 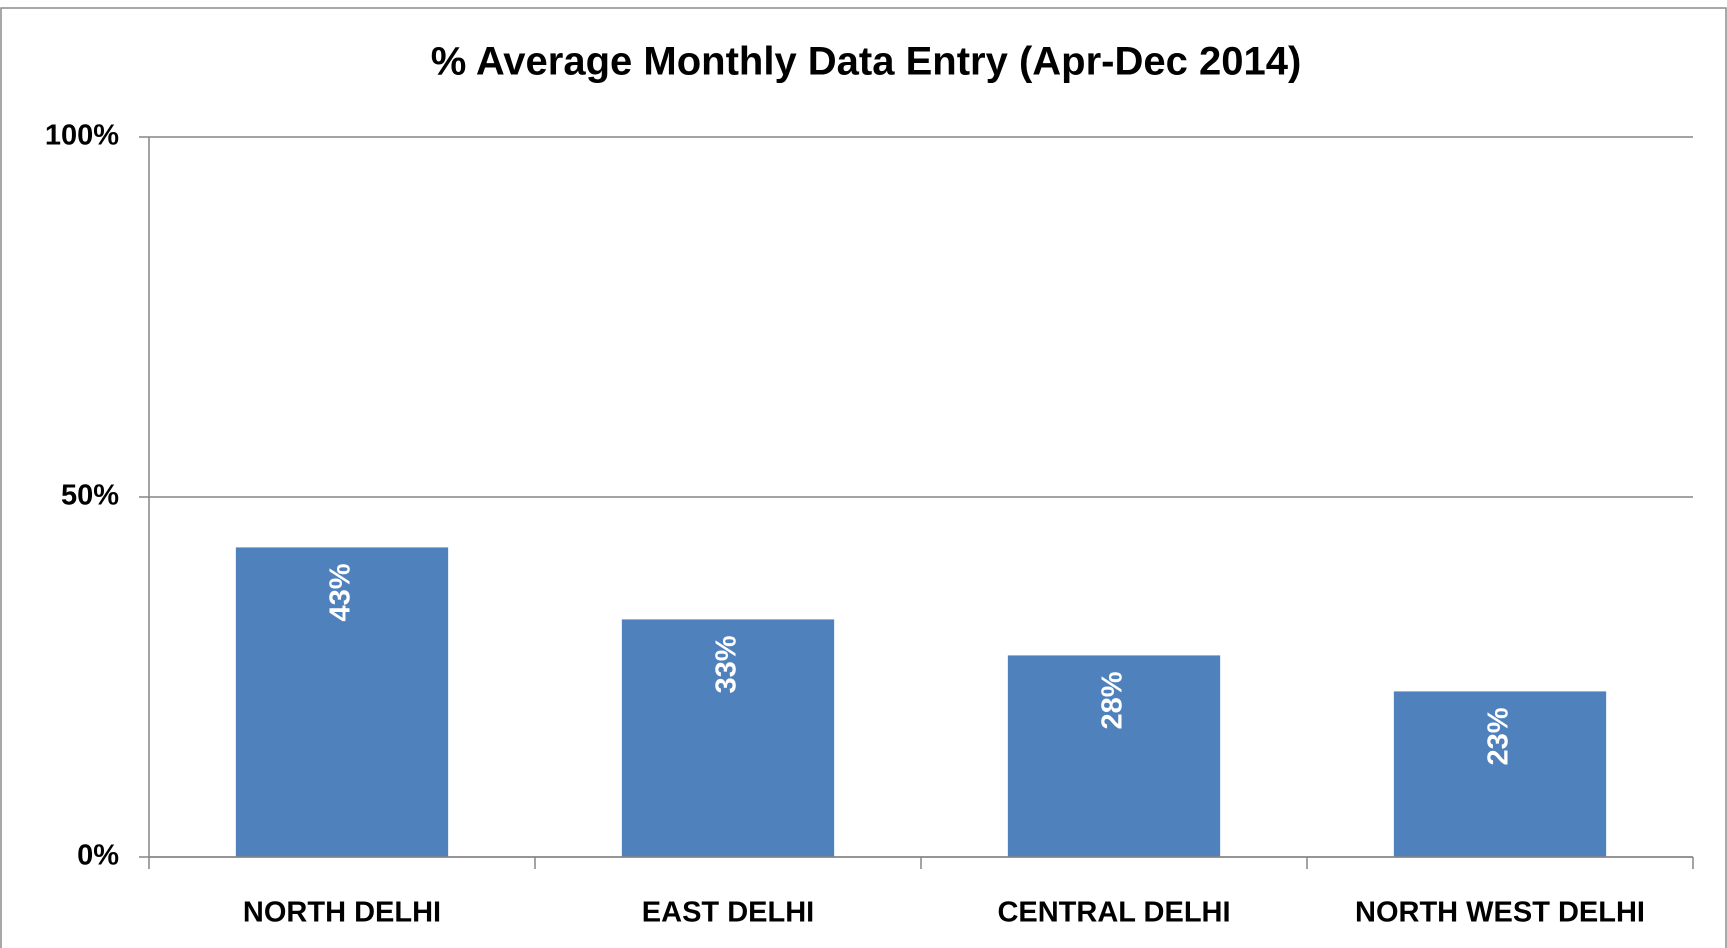 I want to click on value-label: 33%, so click(x=727, y=664).